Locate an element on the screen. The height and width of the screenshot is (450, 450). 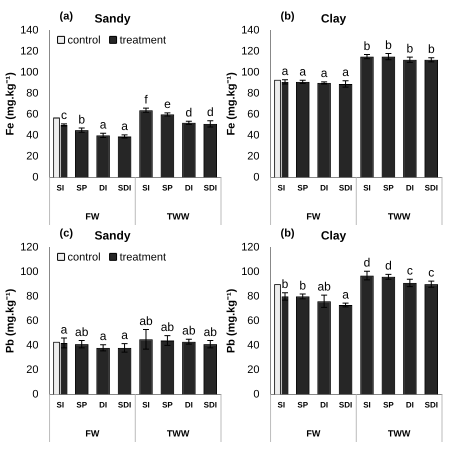
chart-subtitle: (a) is located at coordinates (67, 16).